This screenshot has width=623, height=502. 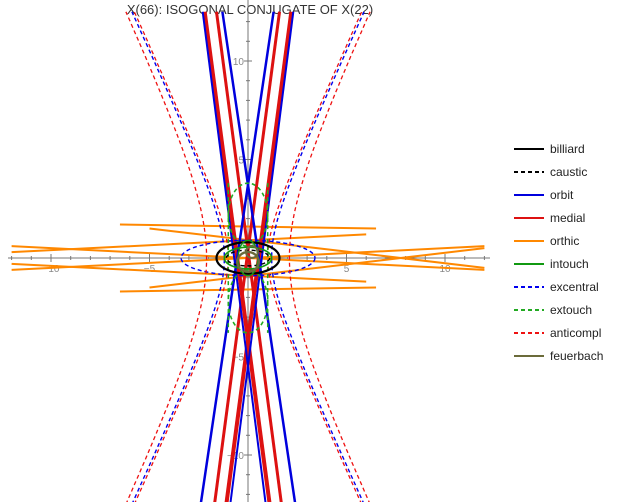 I want to click on legend-label: caustic, so click(x=569, y=171).